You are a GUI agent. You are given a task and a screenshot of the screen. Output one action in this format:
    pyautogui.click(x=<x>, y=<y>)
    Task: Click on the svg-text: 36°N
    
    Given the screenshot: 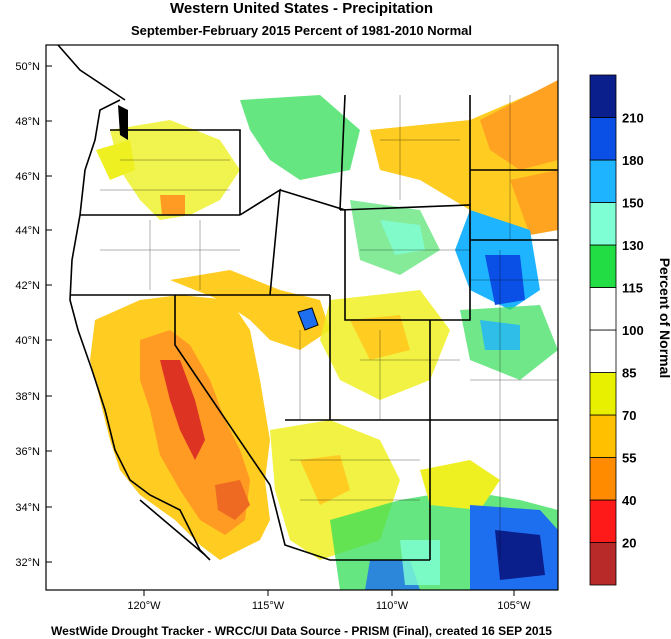 What is the action you would take?
    pyautogui.click(x=27, y=452)
    